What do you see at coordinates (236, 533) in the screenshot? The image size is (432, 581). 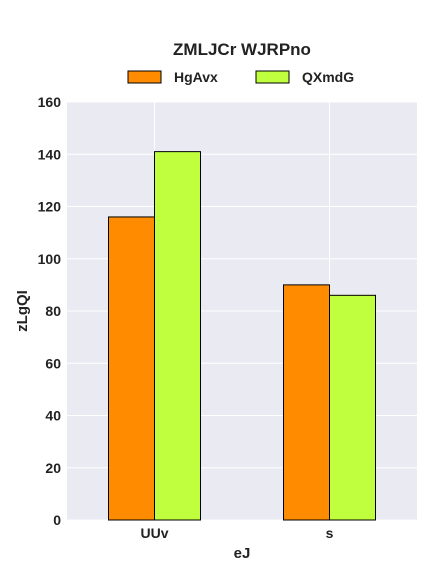 I see `x-tick-labels: UUv s` at bounding box center [236, 533].